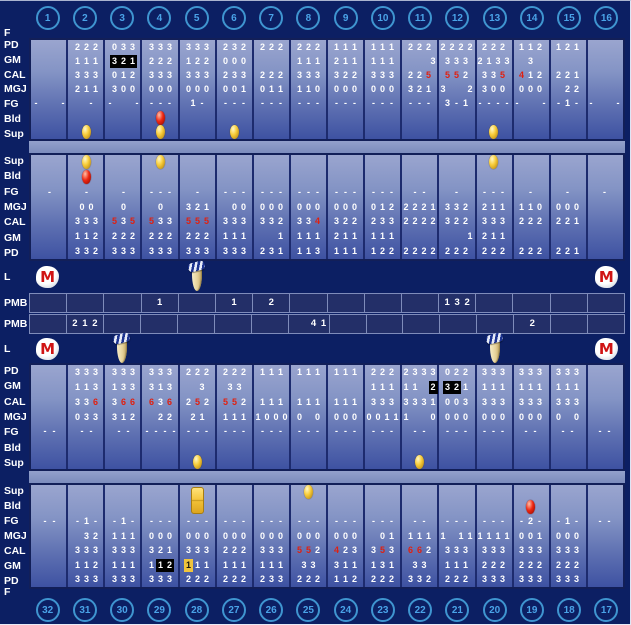 The width and height of the screenshot is (631, 625). What do you see at coordinates (47, 610) in the screenshot?
I see `column-number-circle: 32` at bounding box center [47, 610].